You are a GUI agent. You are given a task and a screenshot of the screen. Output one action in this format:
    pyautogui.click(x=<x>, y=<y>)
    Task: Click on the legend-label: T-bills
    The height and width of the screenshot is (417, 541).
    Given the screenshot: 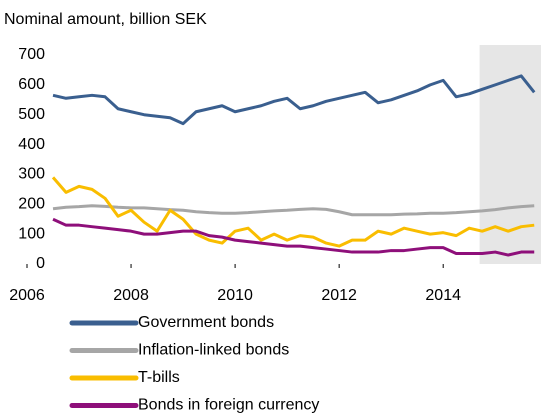 What is the action you would take?
    pyautogui.click(x=159, y=377)
    